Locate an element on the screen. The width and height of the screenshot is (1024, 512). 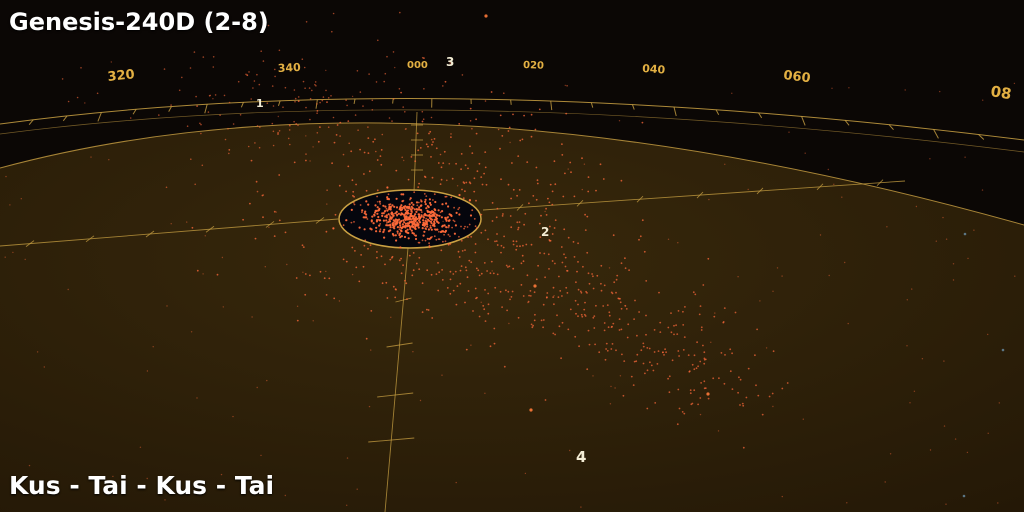
bearing-tick is located at coordinates (936, 134).